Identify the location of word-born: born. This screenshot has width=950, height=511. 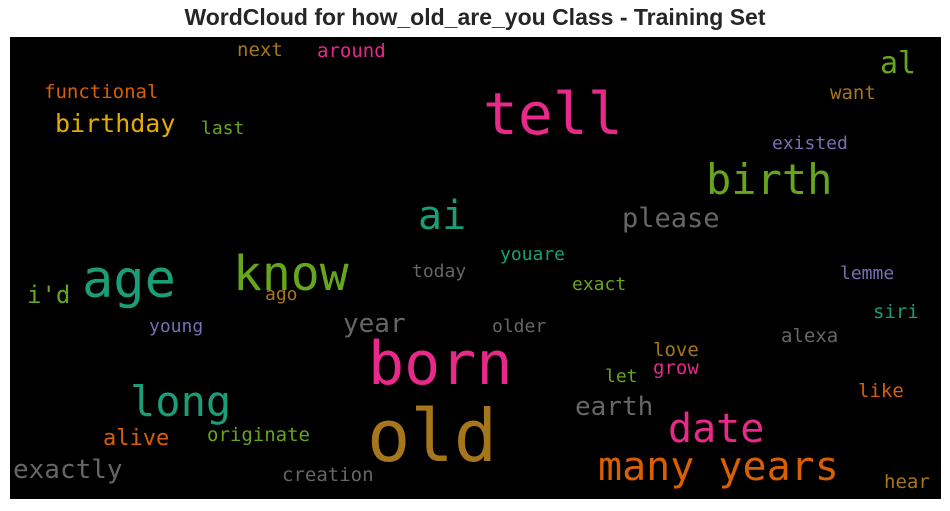
(440, 364).